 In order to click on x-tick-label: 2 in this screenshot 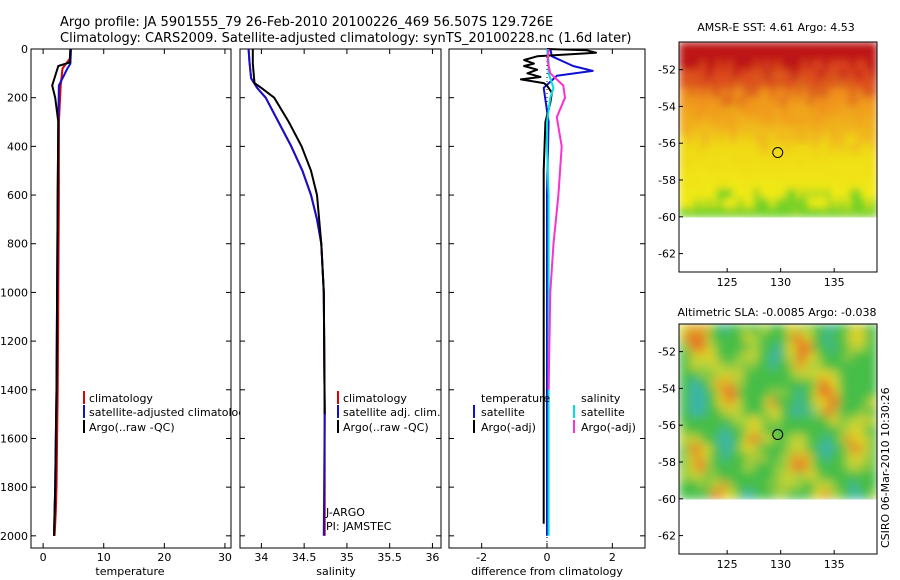, I will do `click(612, 557)`.